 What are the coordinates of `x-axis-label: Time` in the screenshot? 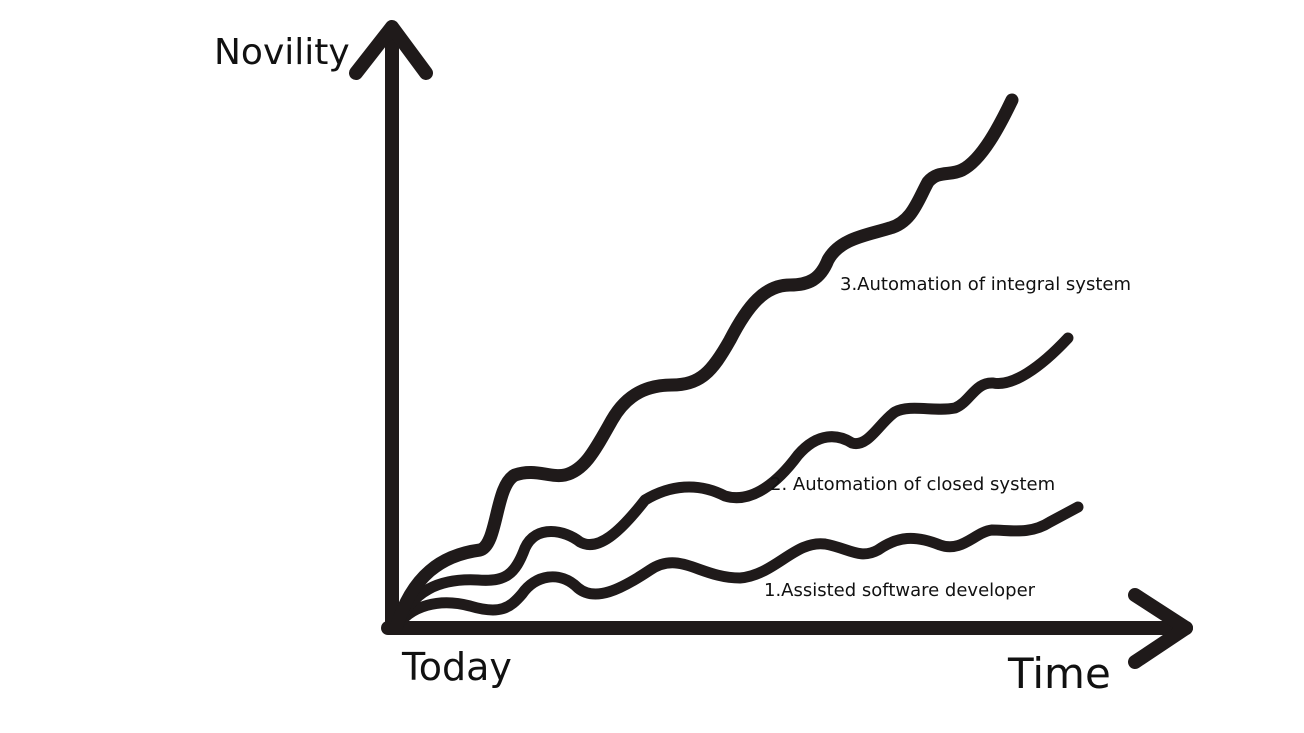 It's located at (1059, 673).